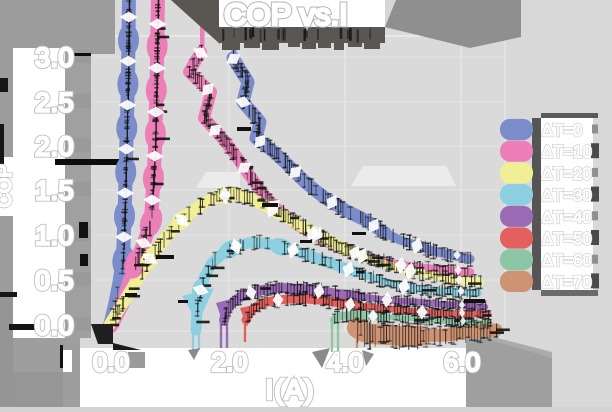  Describe the element at coordinates (289, 389) in the screenshot. I see `svg-text: I(A)` at that location.